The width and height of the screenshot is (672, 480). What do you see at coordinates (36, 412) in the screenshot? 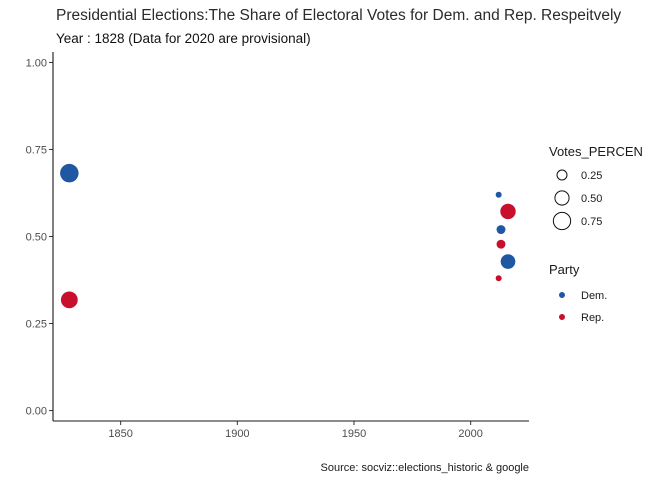
I see `y-tick-label: 0.00` at bounding box center [36, 412].